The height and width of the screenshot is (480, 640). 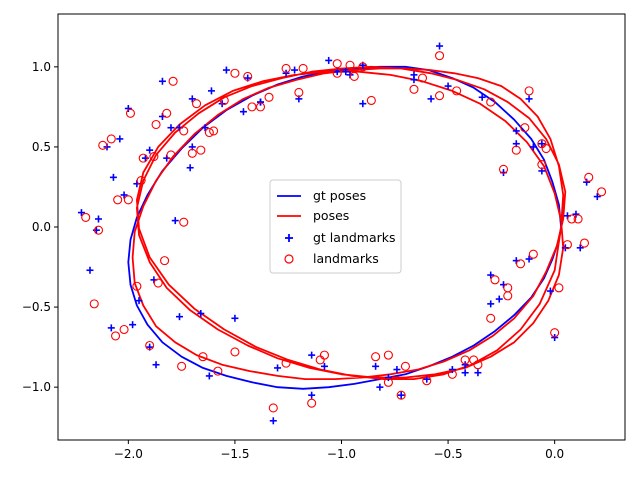 What do you see at coordinates (234, 454) in the screenshot?
I see `x-tick-label: −1.5` at bounding box center [234, 454].